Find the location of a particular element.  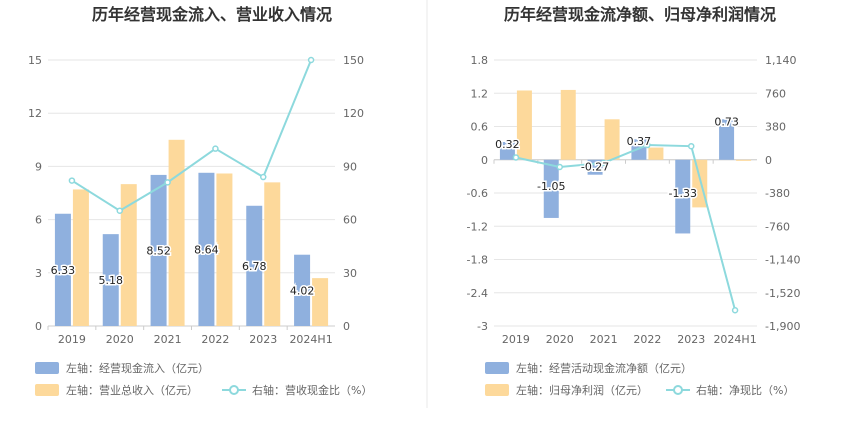

y-left-tick-label: 6 is located at coordinates (38, 220).